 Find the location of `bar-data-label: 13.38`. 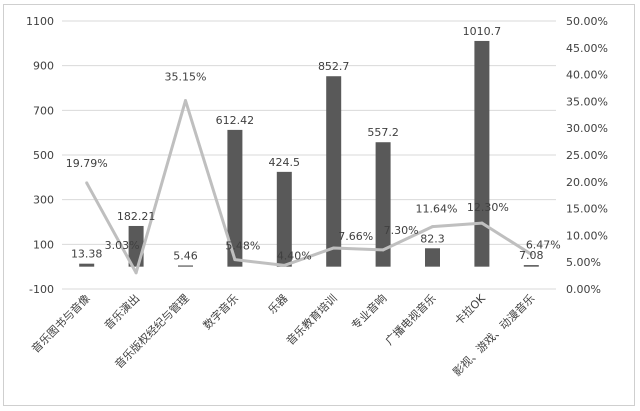

bar-data-label: 13.38 is located at coordinates (87, 254).